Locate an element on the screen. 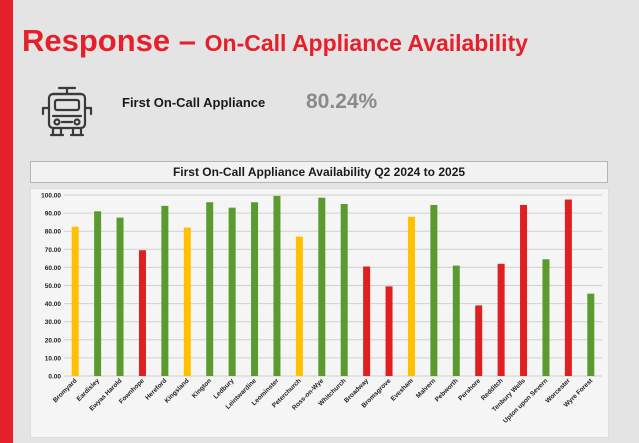 The width and height of the screenshot is (639, 443). bar-leintwardine is located at coordinates (255, 289).